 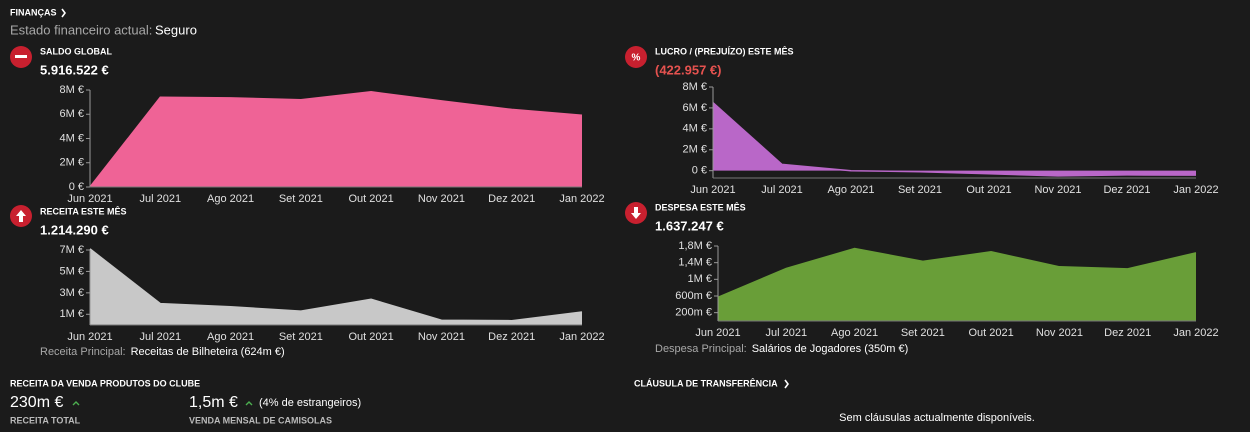 I want to click on headline-value: 1.214.290 €, so click(x=74, y=229).